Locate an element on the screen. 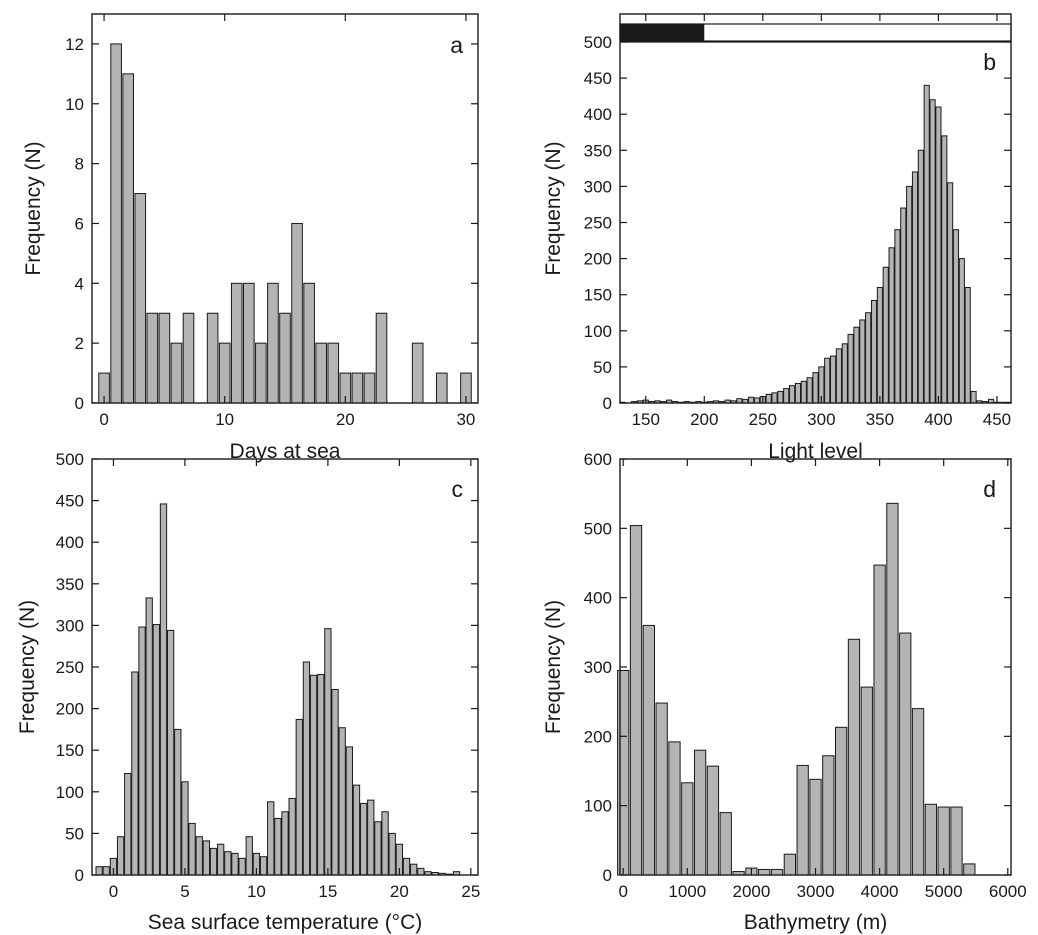  x-axis-title: Sea surface temperature (°C) is located at coordinates (285, 922).